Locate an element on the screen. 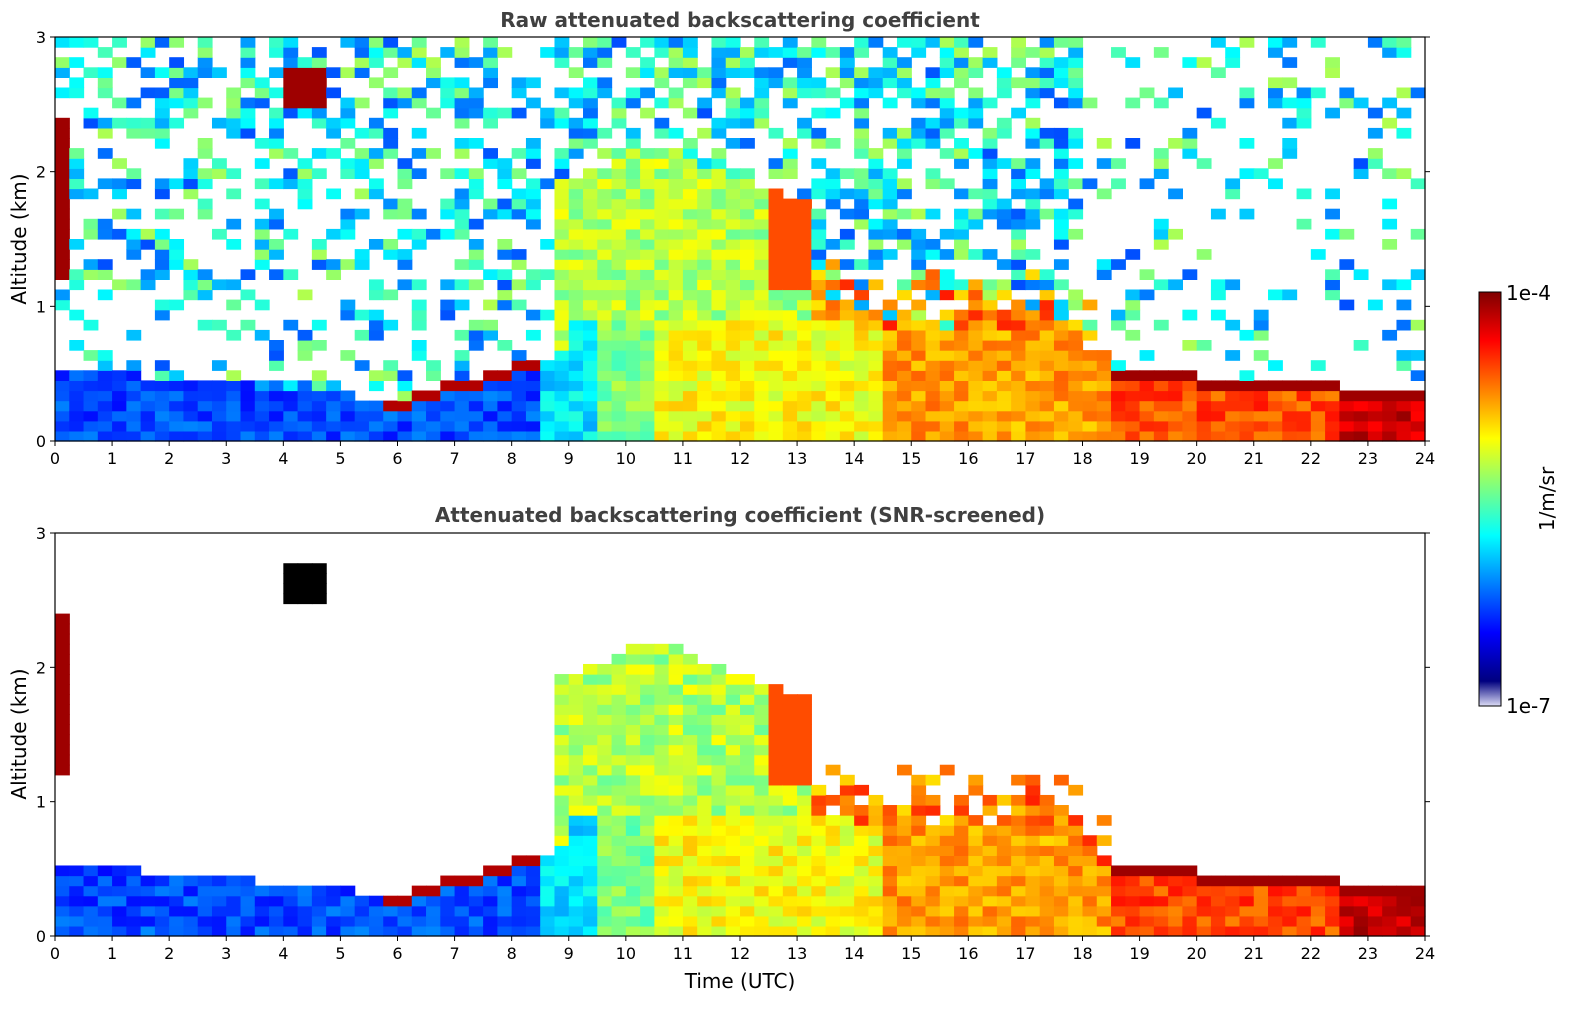 The height and width of the screenshot is (1020, 1595). x-tick-label: 23 is located at coordinates (1368, 458).